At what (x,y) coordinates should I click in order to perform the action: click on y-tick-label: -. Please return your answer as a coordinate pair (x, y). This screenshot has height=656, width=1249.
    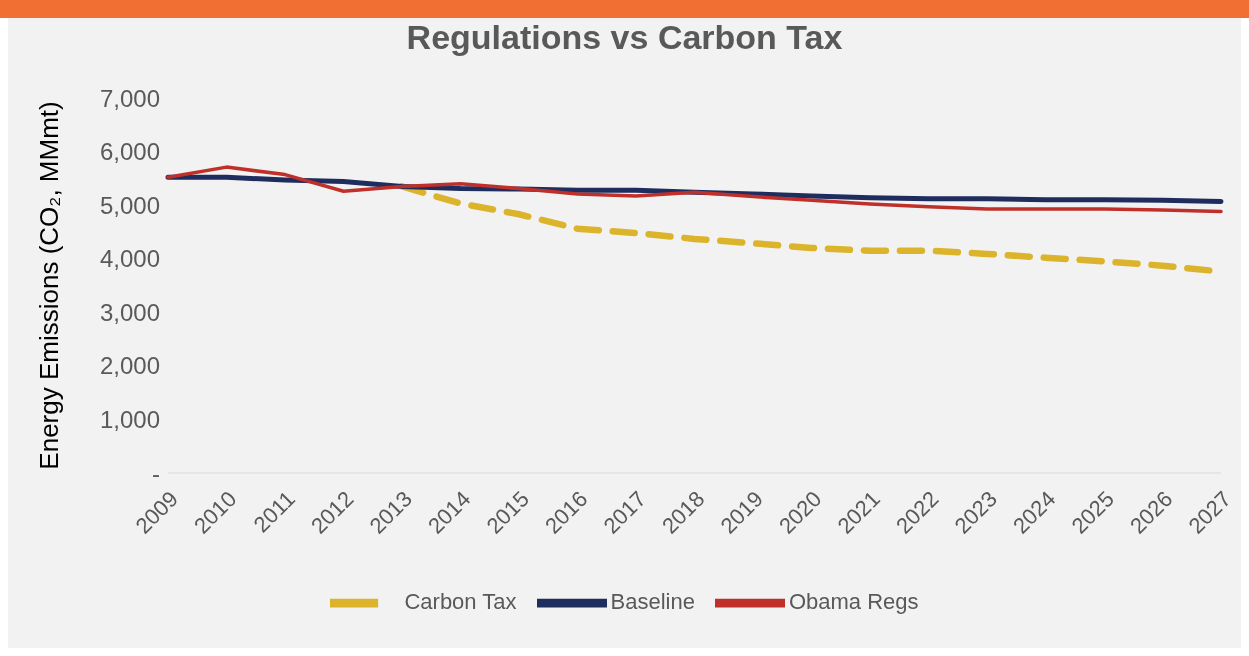
    Looking at the image, I should click on (156, 473).